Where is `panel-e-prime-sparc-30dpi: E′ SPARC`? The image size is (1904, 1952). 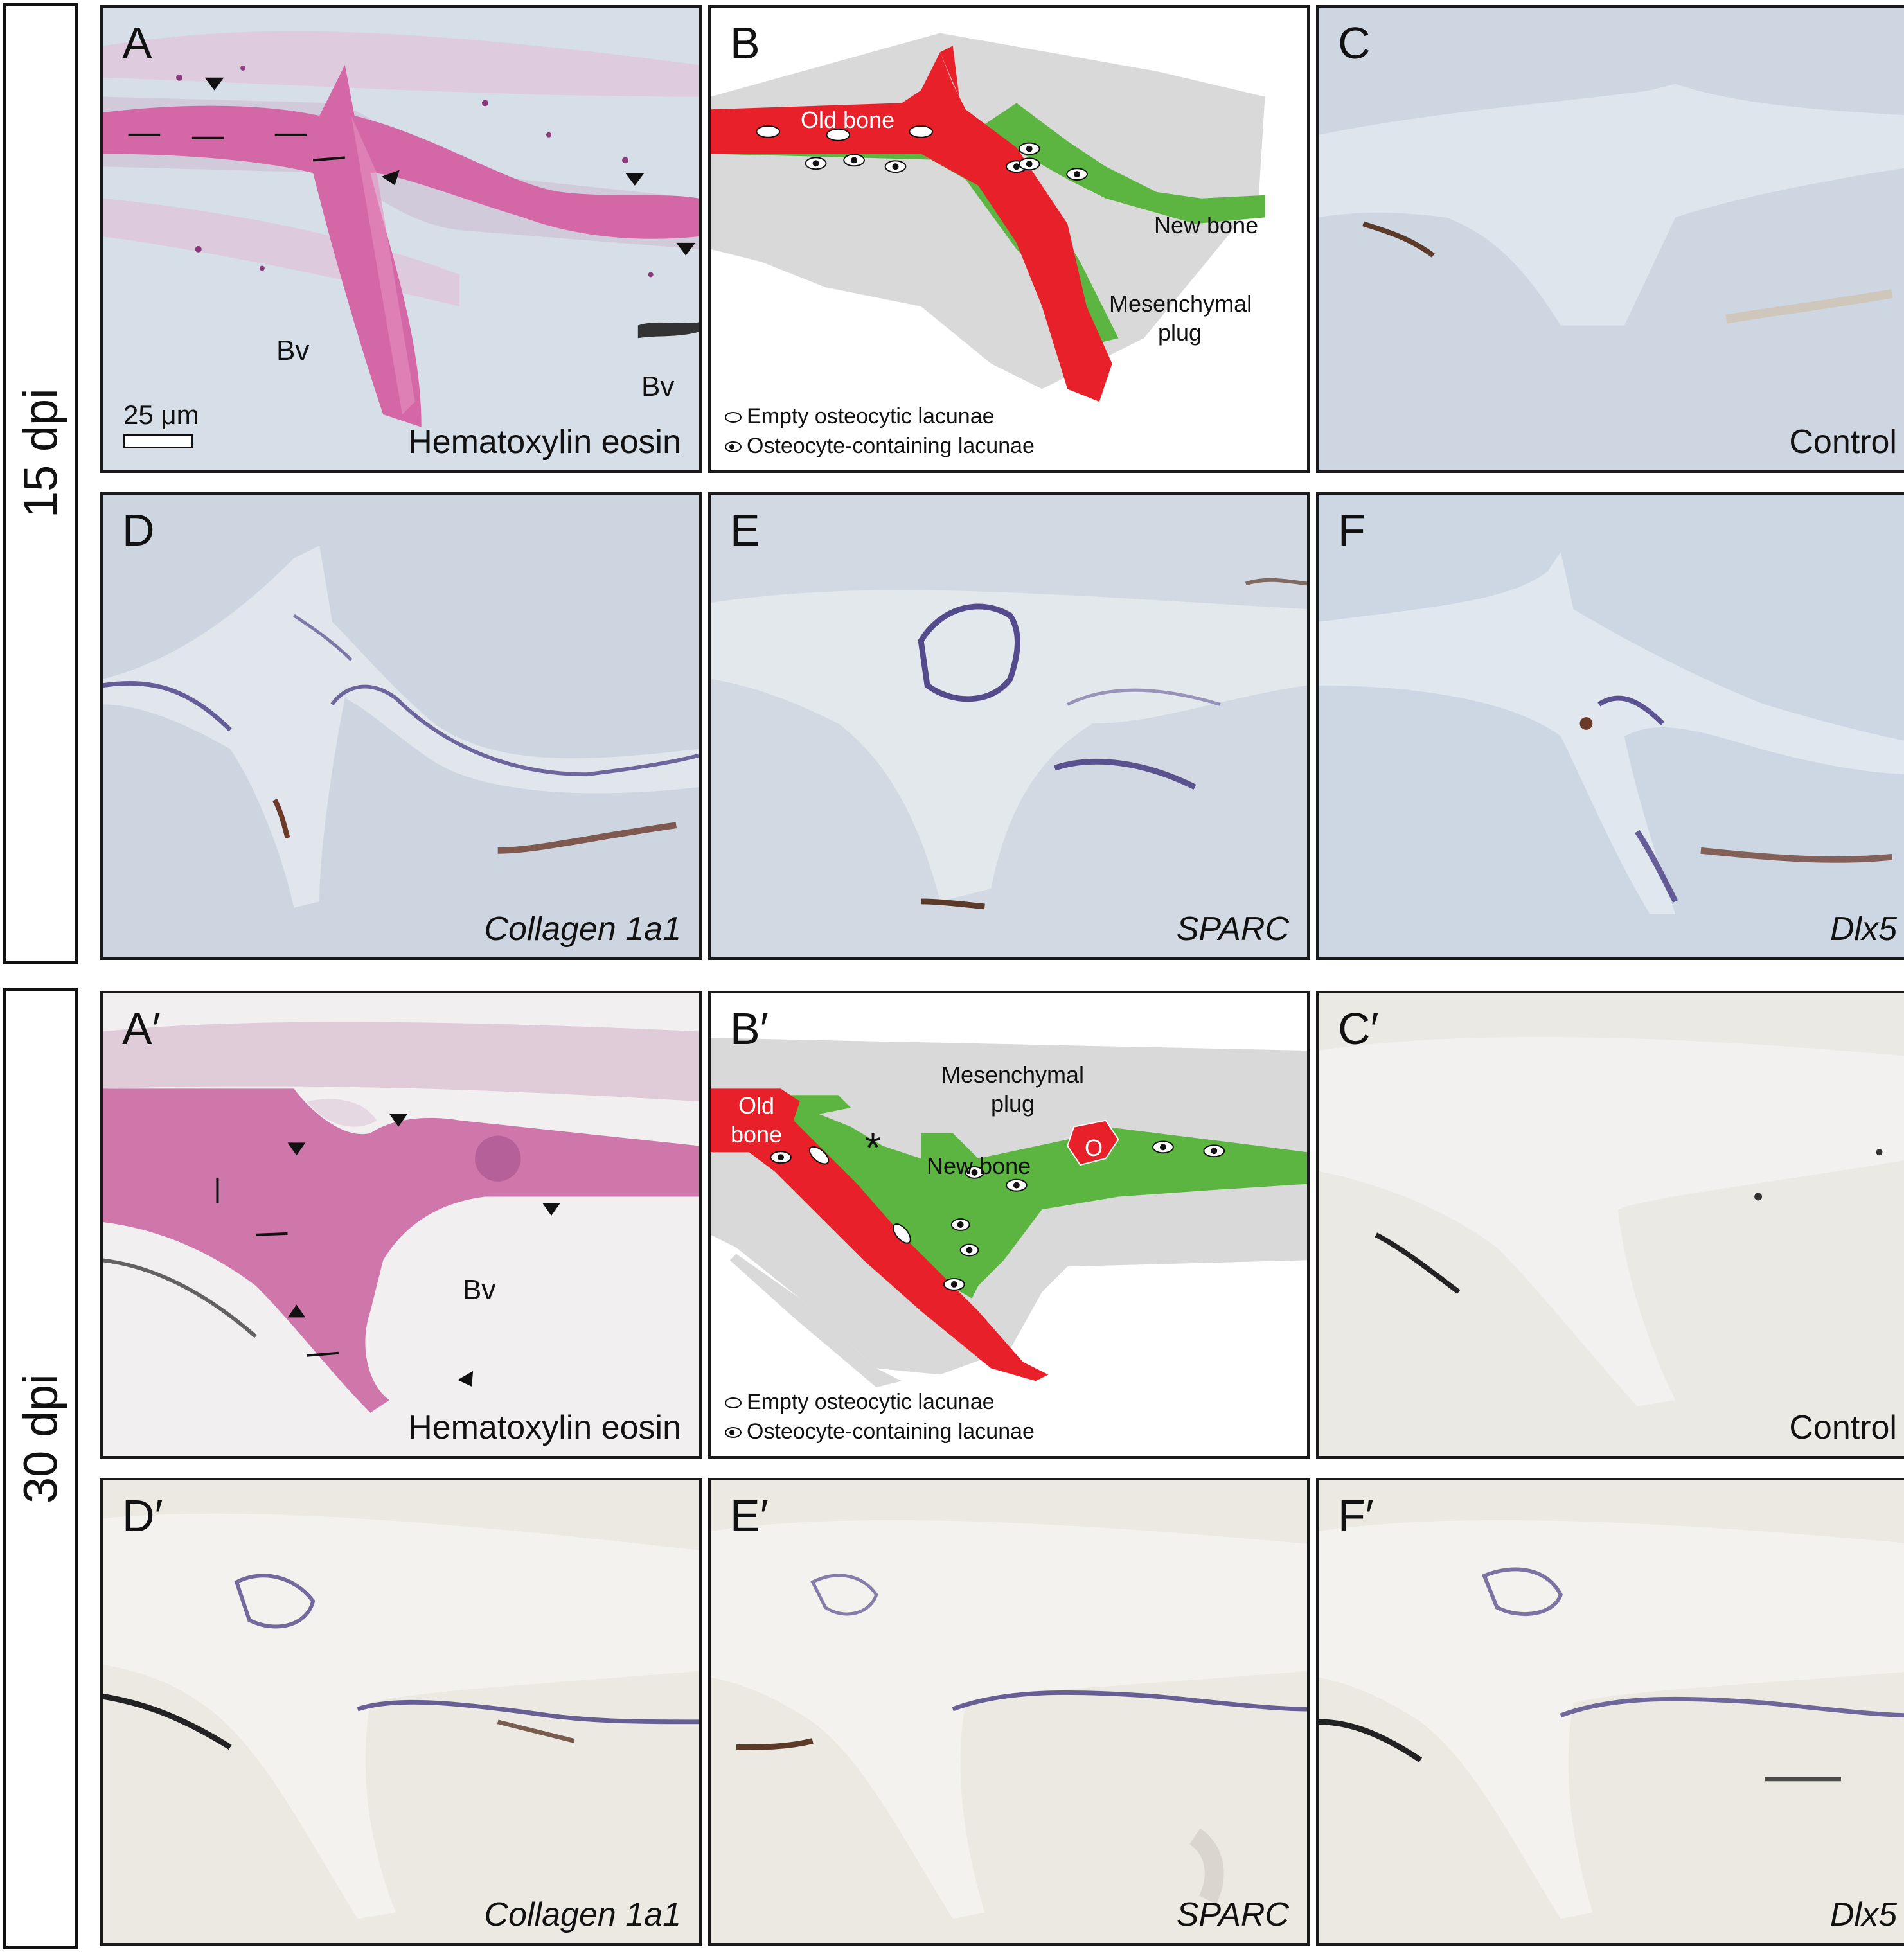
panel-e-prime-sparc-30dpi: E′ SPARC is located at coordinates (1009, 1712).